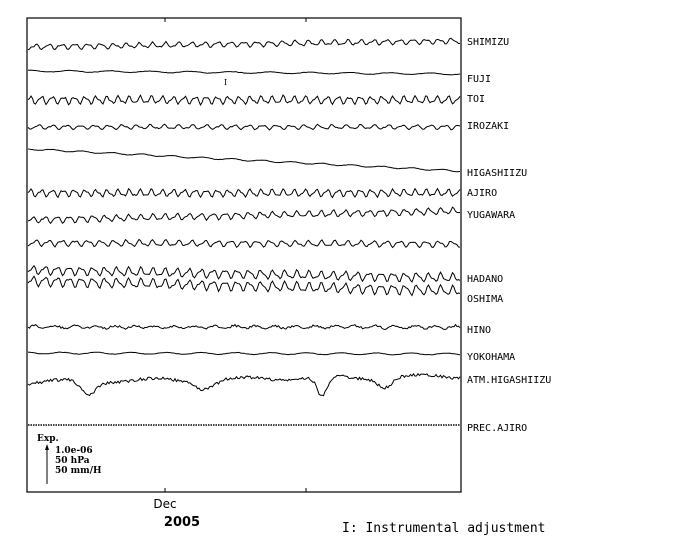  What do you see at coordinates (225, 82) in the screenshot?
I see `instrumental-adjustment-marker: I` at bounding box center [225, 82].